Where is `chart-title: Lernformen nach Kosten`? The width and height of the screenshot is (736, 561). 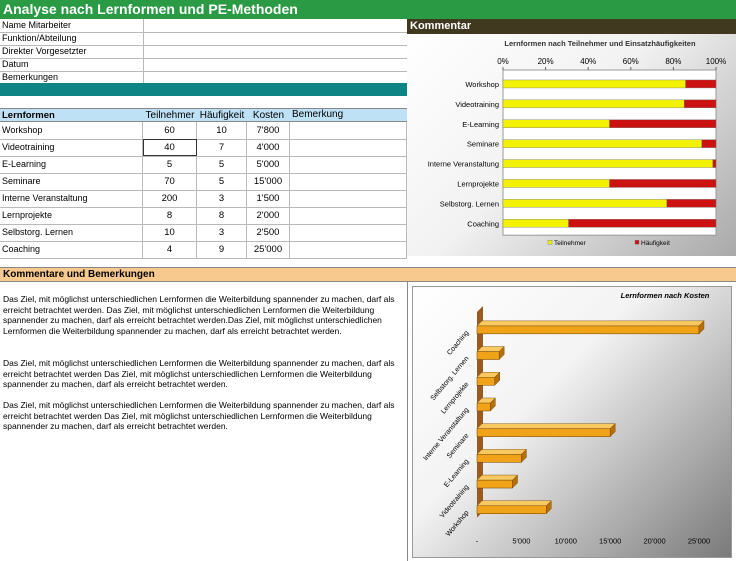
chart-title: Lernformen nach Kosten is located at coordinates (665, 295).